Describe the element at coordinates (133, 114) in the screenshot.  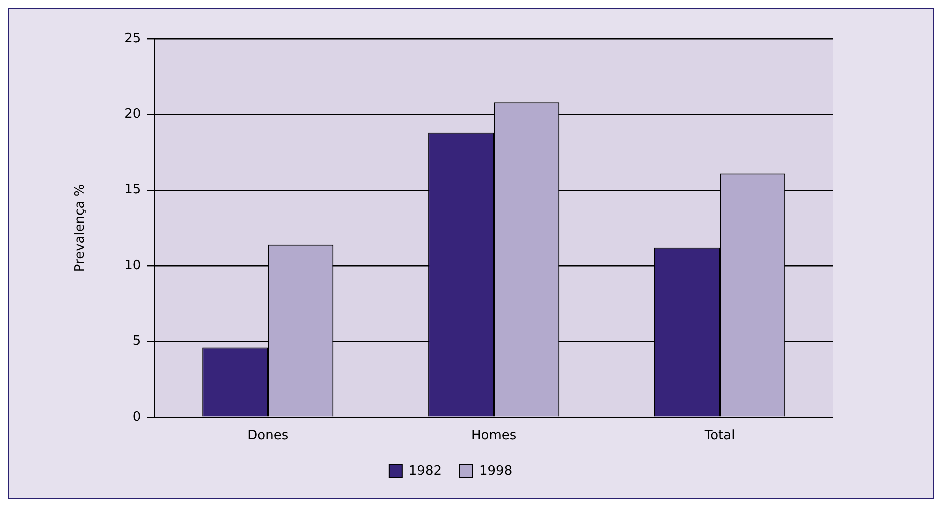
I see `y-tick-label: 20` at that location.